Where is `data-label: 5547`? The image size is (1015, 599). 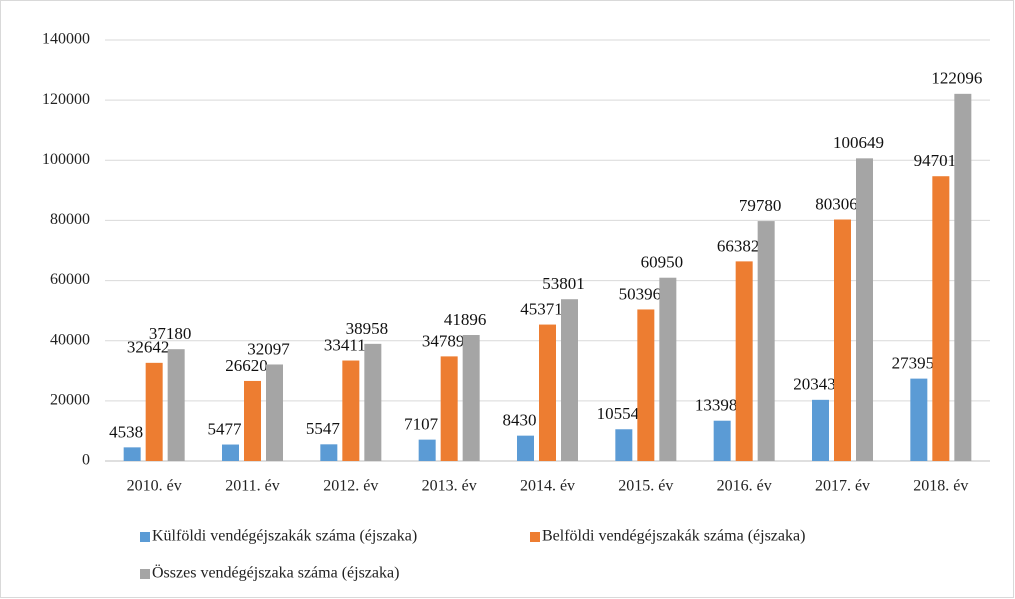 data-label: 5547 is located at coordinates (323, 428).